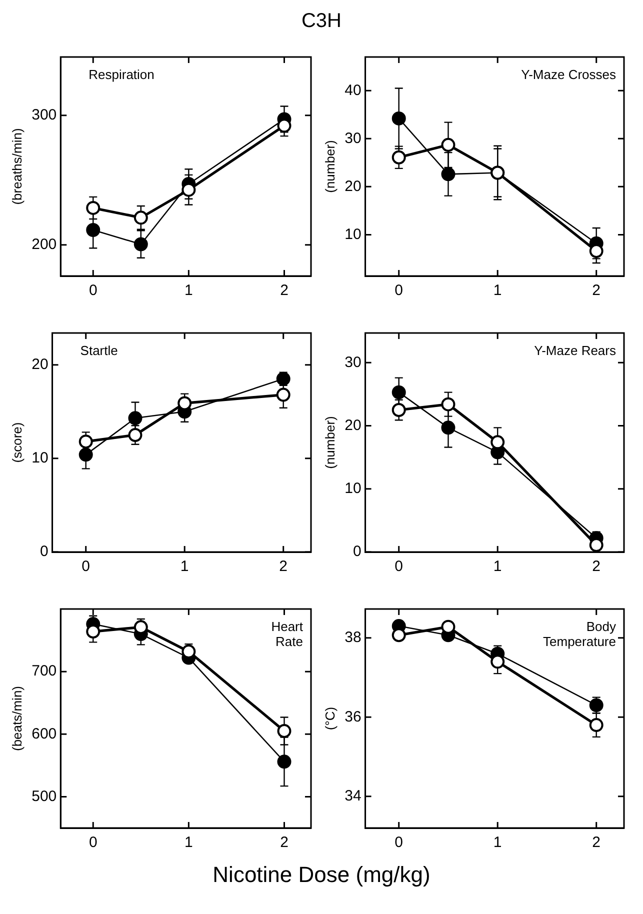 The width and height of the screenshot is (643, 914). I want to click on text: Y-Maze Rears, so click(575, 350).